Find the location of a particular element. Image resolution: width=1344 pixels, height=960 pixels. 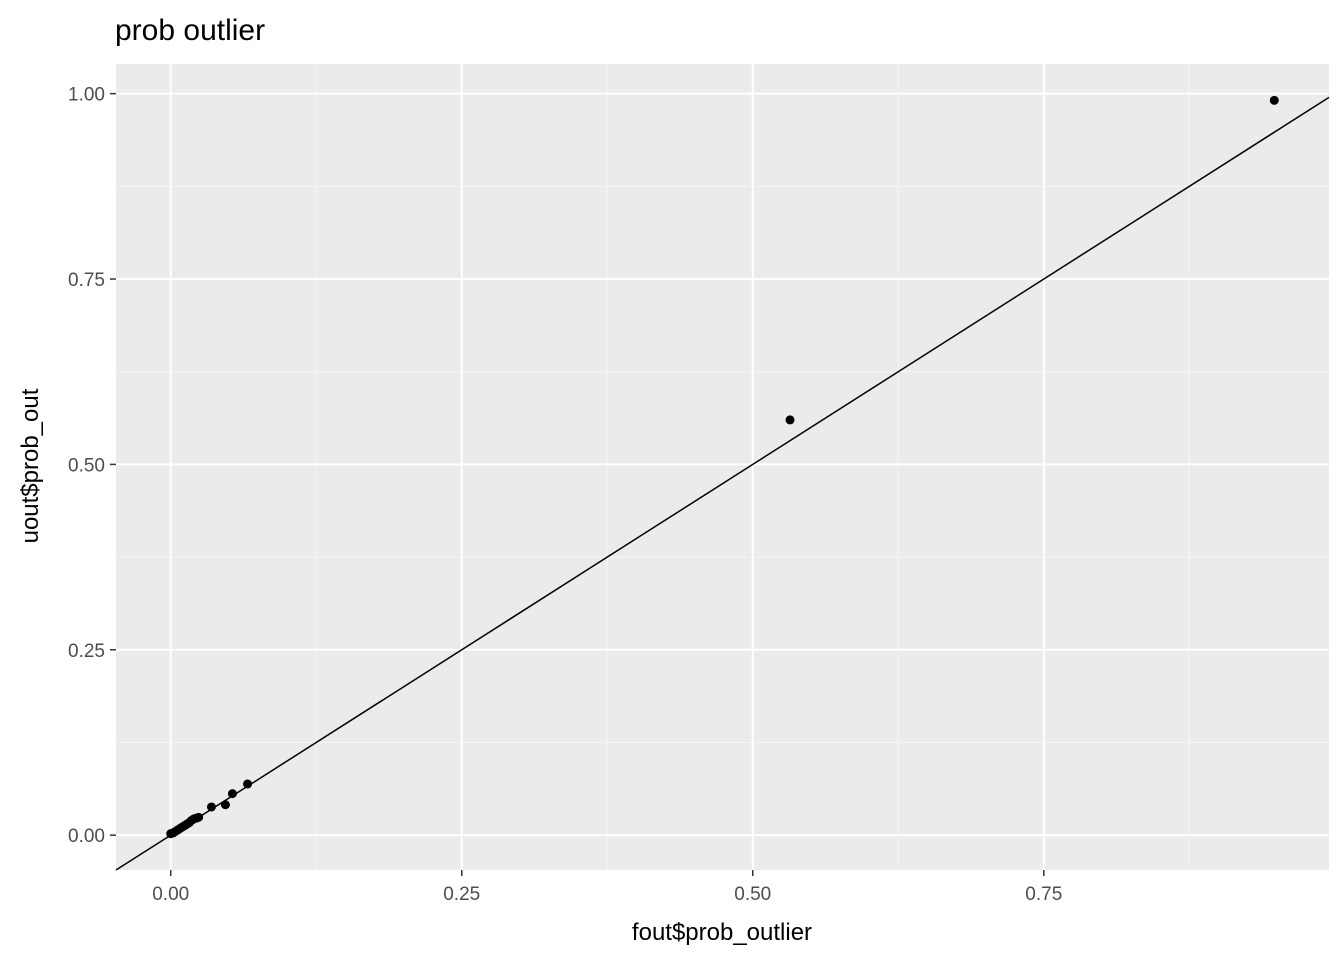

x-tick-label: 0.75 is located at coordinates (1043, 894).